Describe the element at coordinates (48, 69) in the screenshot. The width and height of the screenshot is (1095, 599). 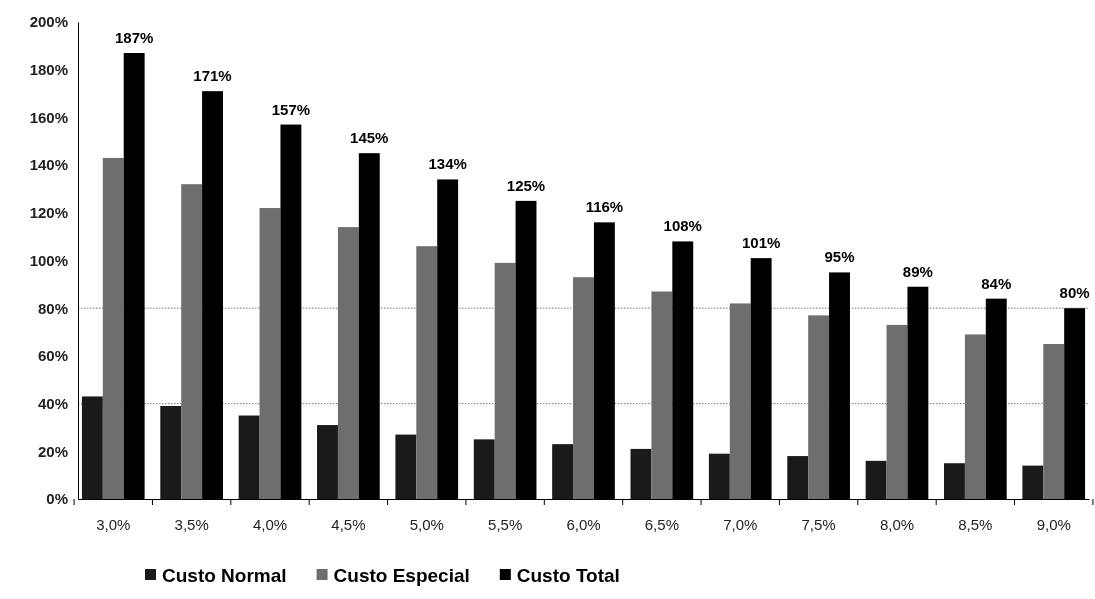
I see `y-tick-label: 180%` at that location.